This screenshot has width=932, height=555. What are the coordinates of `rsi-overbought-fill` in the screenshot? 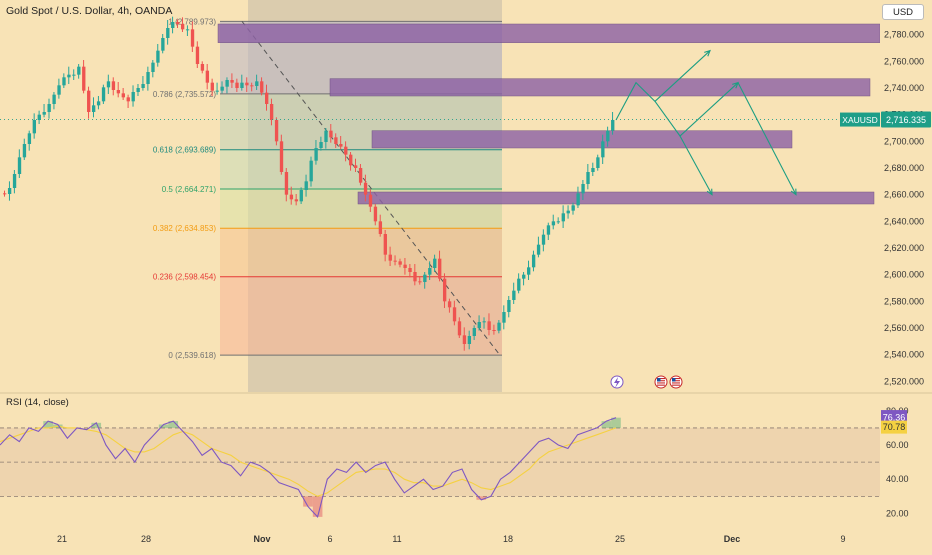 It's located at (48, 424).